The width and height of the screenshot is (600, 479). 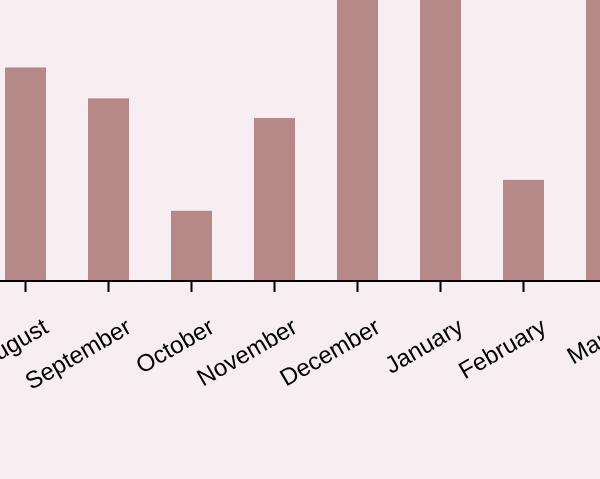 I want to click on x-ticks-group, so click(x=274, y=286).